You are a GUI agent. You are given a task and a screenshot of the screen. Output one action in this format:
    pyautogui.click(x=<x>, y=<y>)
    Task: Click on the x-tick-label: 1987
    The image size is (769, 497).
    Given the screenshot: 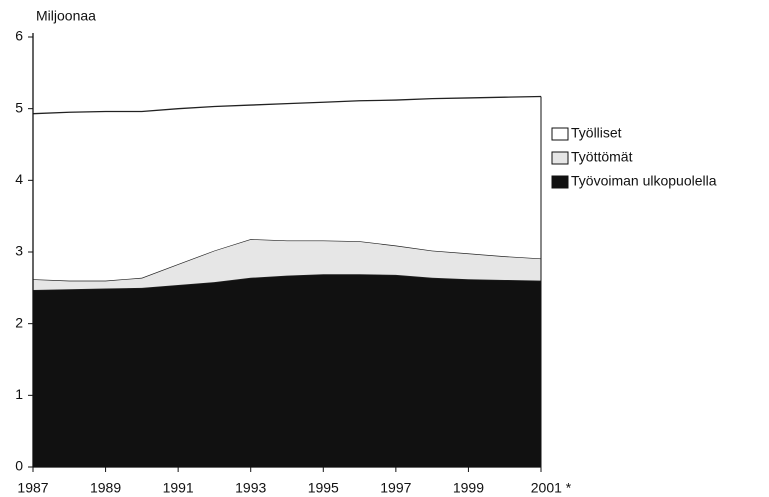 What is the action you would take?
    pyautogui.click(x=32, y=488)
    